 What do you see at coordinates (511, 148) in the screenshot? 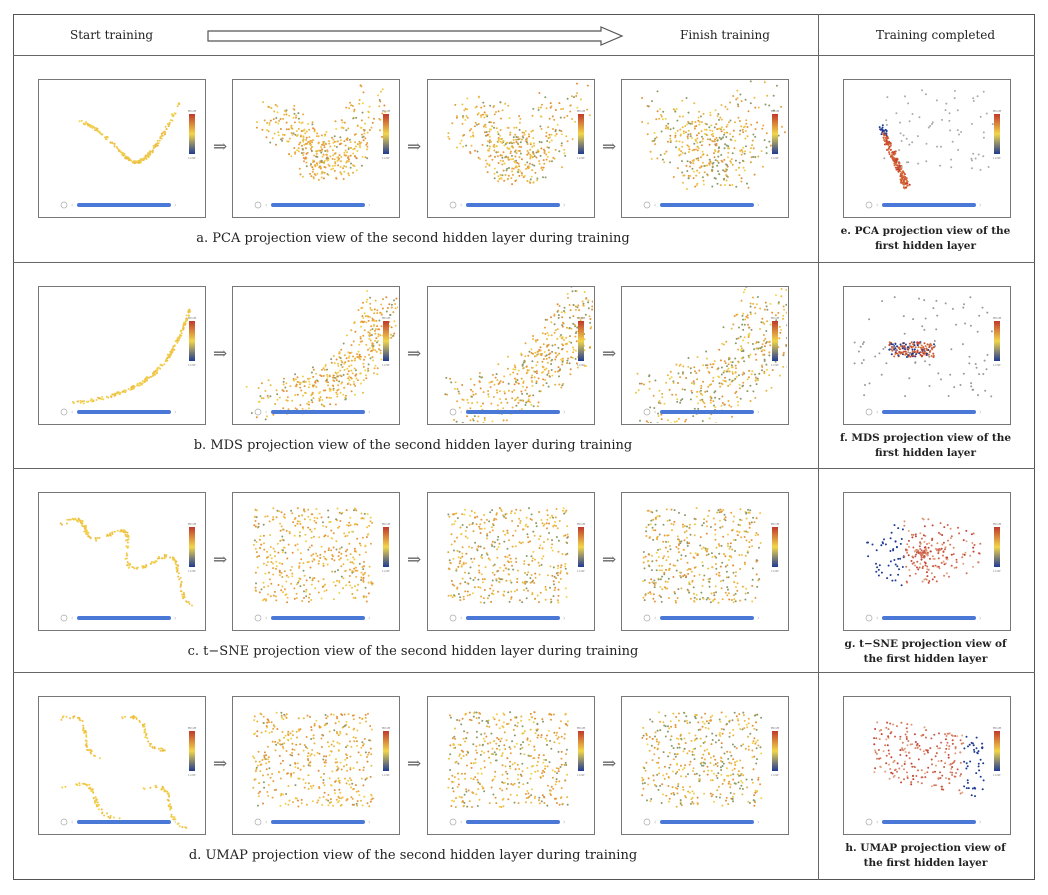
I see `projection-view: HIGH LOW ‹ ›` at bounding box center [511, 148].